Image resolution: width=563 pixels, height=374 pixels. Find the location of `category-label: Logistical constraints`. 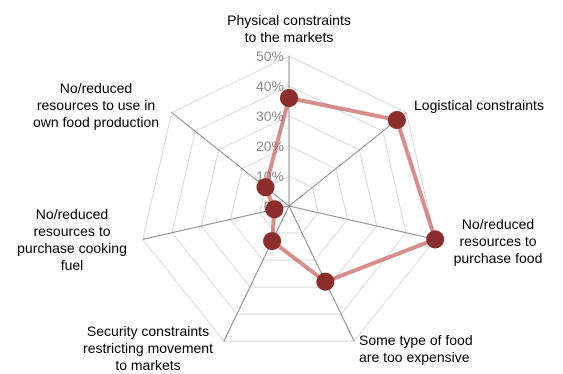

category-label: Logistical constraints is located at coordinates (479, 105).